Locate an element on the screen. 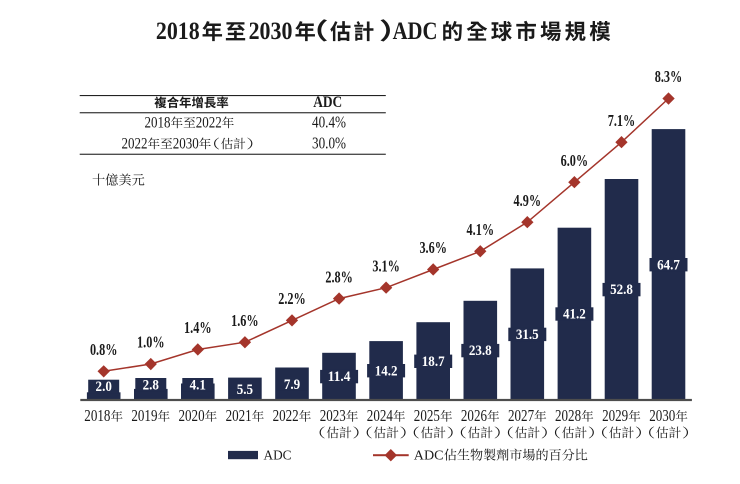 The image size is (740, 484). svg-text: 4.1 is located at coordinates (198, 385).